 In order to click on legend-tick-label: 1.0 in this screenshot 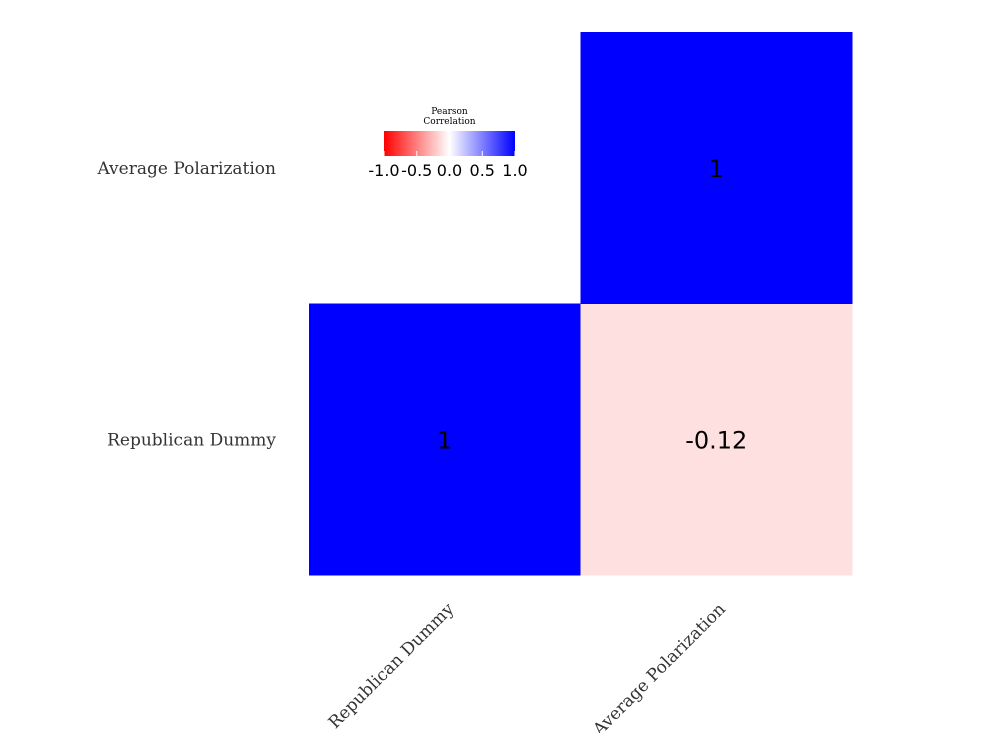, I will do `click(514, 170)`.